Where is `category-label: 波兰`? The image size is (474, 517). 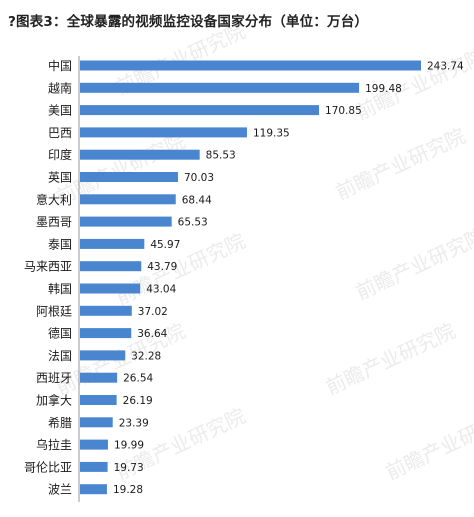 category-label: 波兰 is located at coordinates (60, 490).